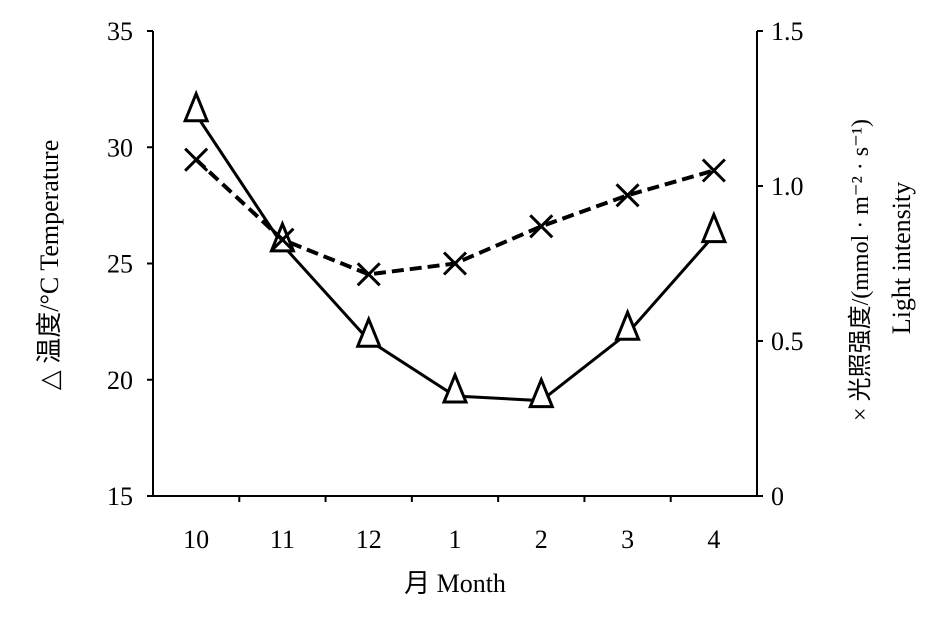 This screenshot has width=945, height=617. I want to click on y-tick-label-left: 15, so click(120, 496).